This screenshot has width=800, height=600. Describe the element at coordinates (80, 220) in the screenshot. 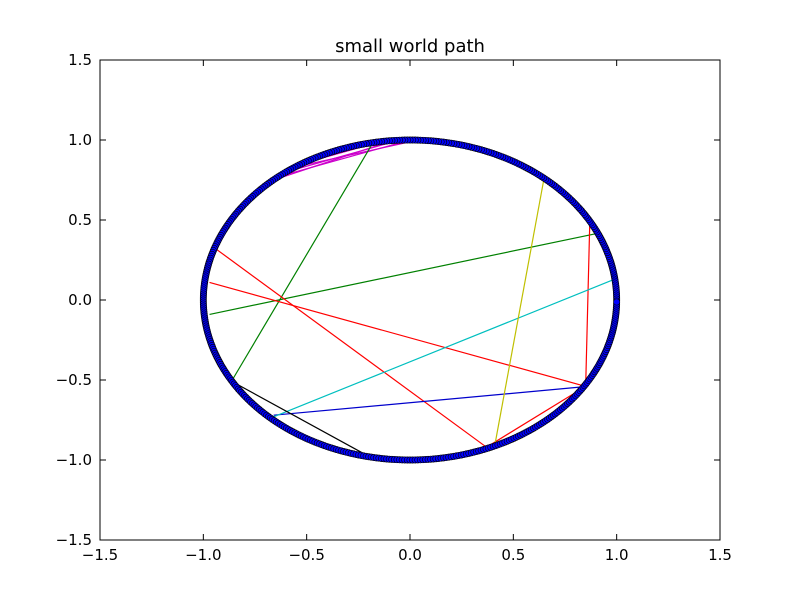

I see `y-tick-label: 0.5` at that location.